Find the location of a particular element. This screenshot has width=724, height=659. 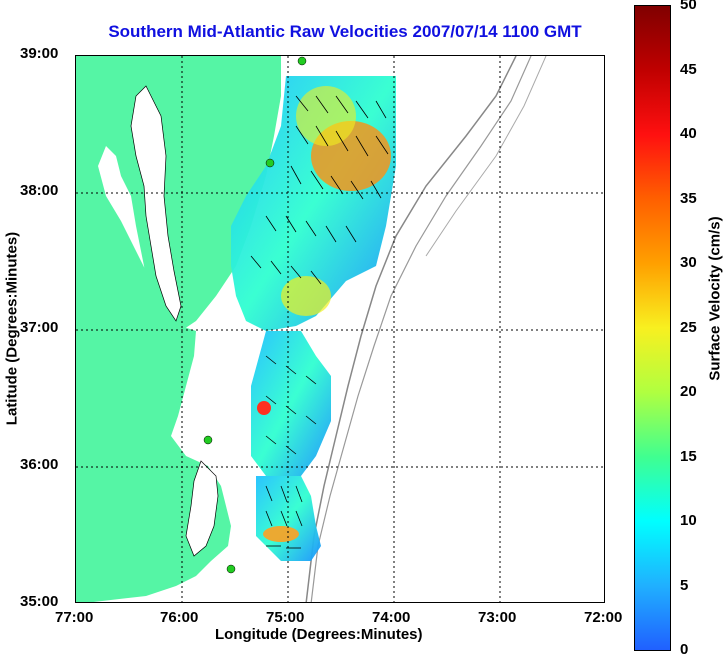

chesapeake-bay is located at coordinates (156, 203).